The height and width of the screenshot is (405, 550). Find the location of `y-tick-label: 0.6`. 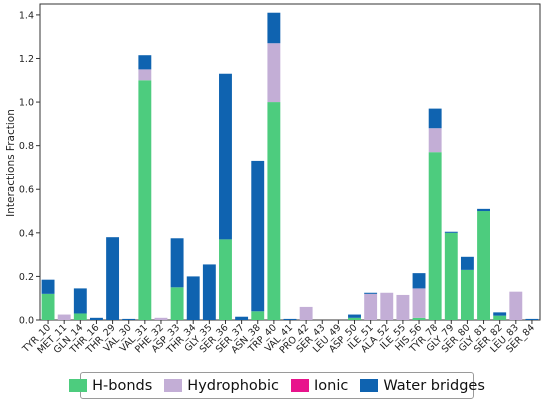

y-tick-label: 0.6 is located at coordinates (26, 190).